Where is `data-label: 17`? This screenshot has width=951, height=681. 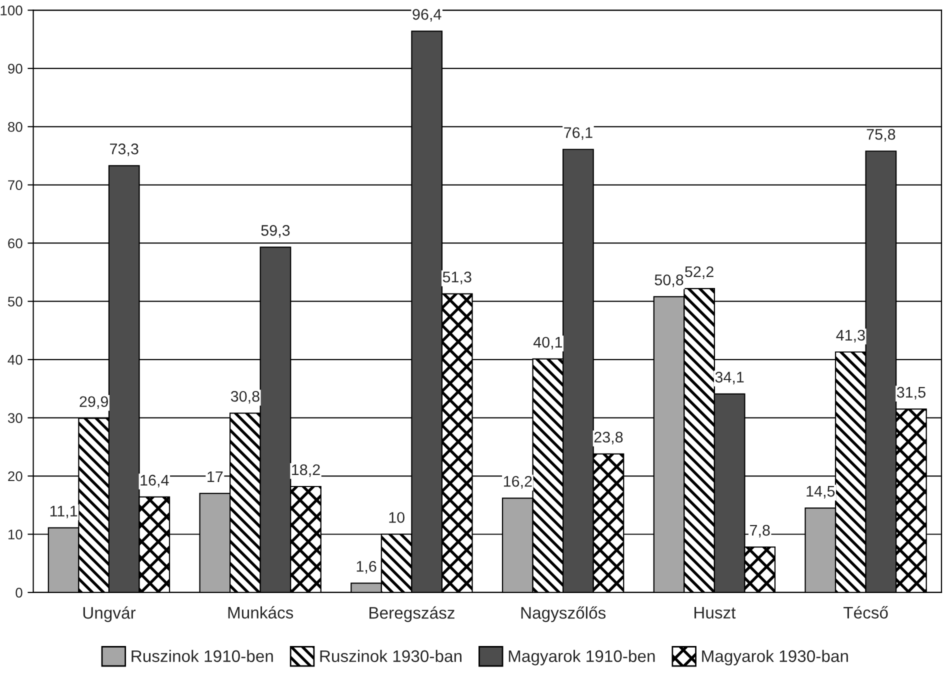
data-label: 17 is located at coordinates (215, 476).